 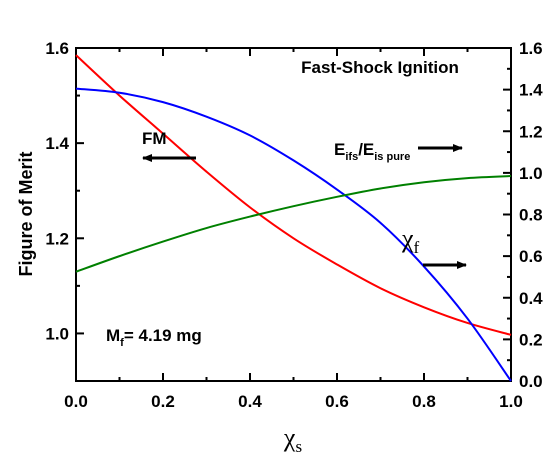 I want to click on x-tick-label-0: 0.0, so click(x=76, y=401).